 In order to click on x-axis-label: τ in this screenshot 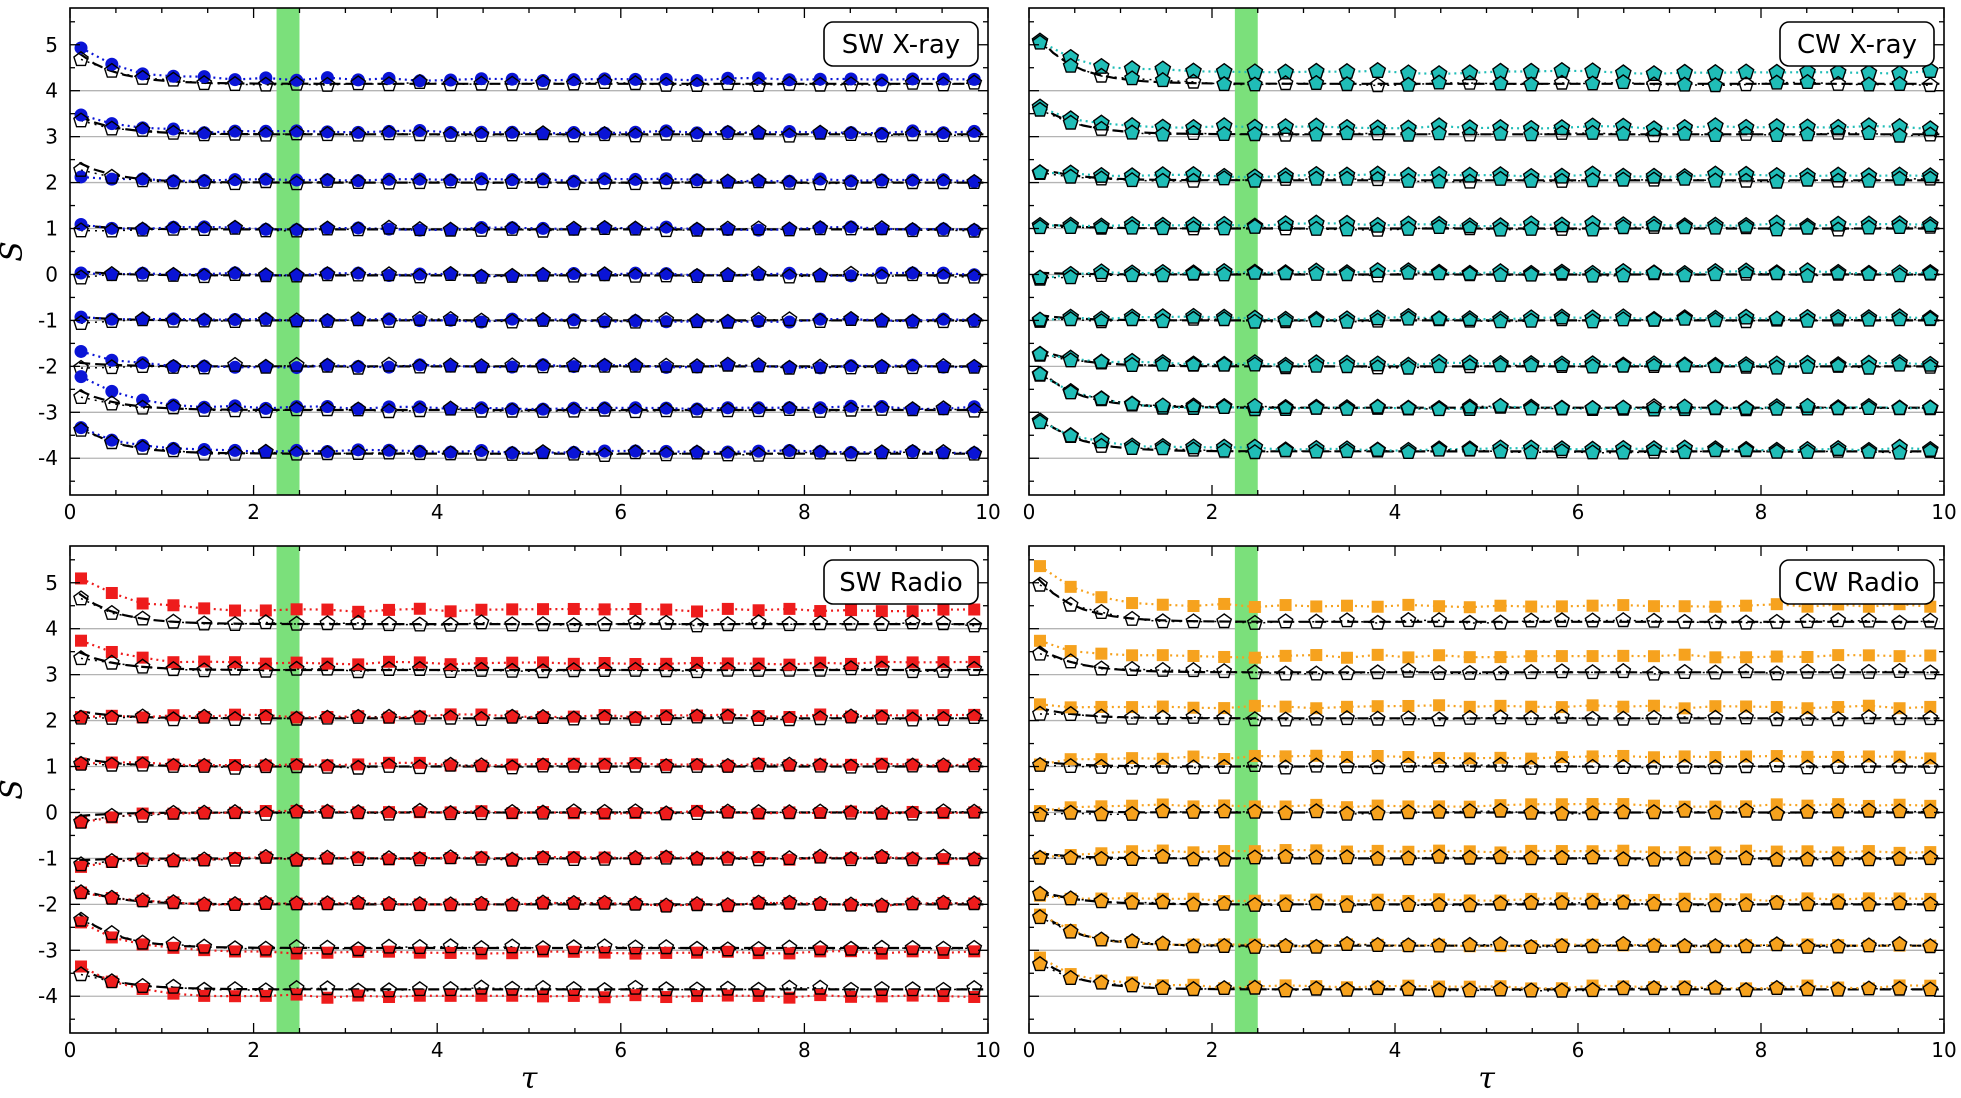, I will do `click(529, 1078)`.